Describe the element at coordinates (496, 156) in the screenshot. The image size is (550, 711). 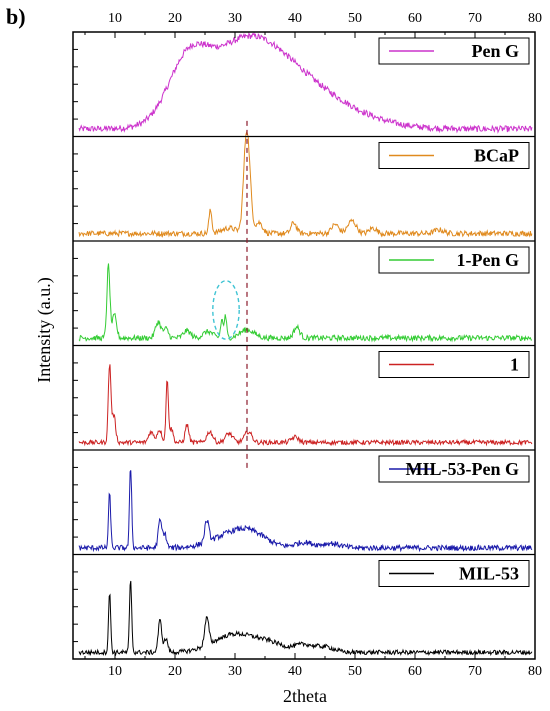
I see `legend-label: BCaP` at that location.